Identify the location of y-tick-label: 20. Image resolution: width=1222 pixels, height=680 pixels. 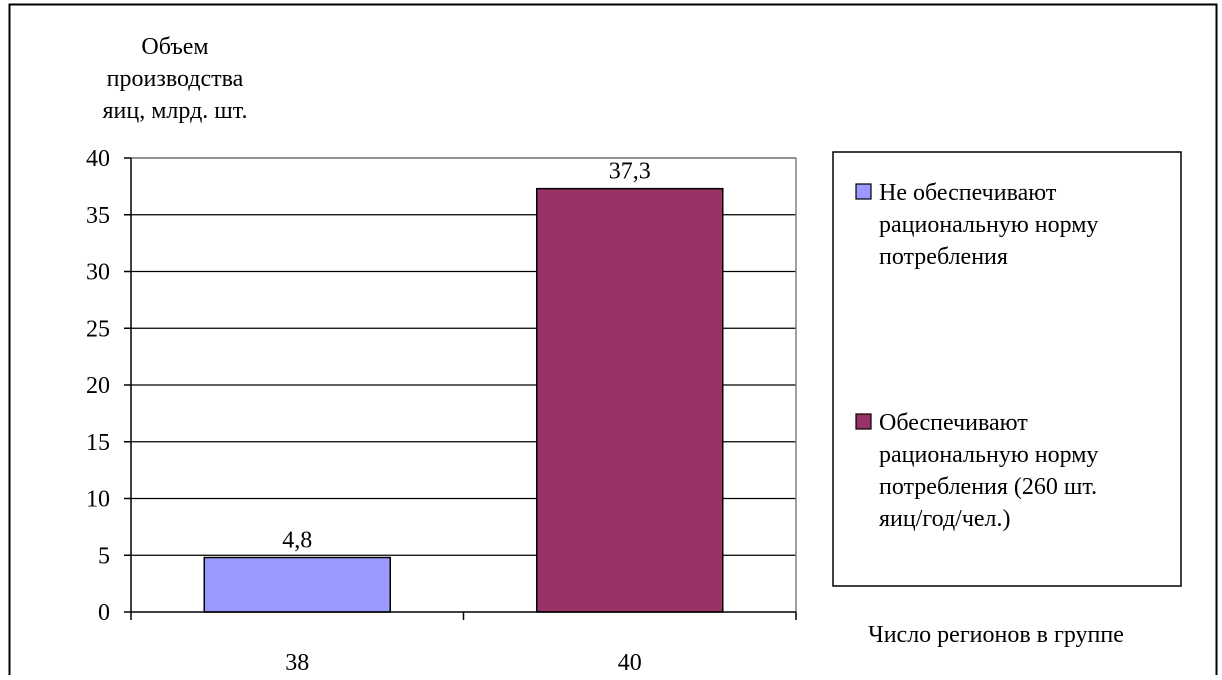
(98, 386).